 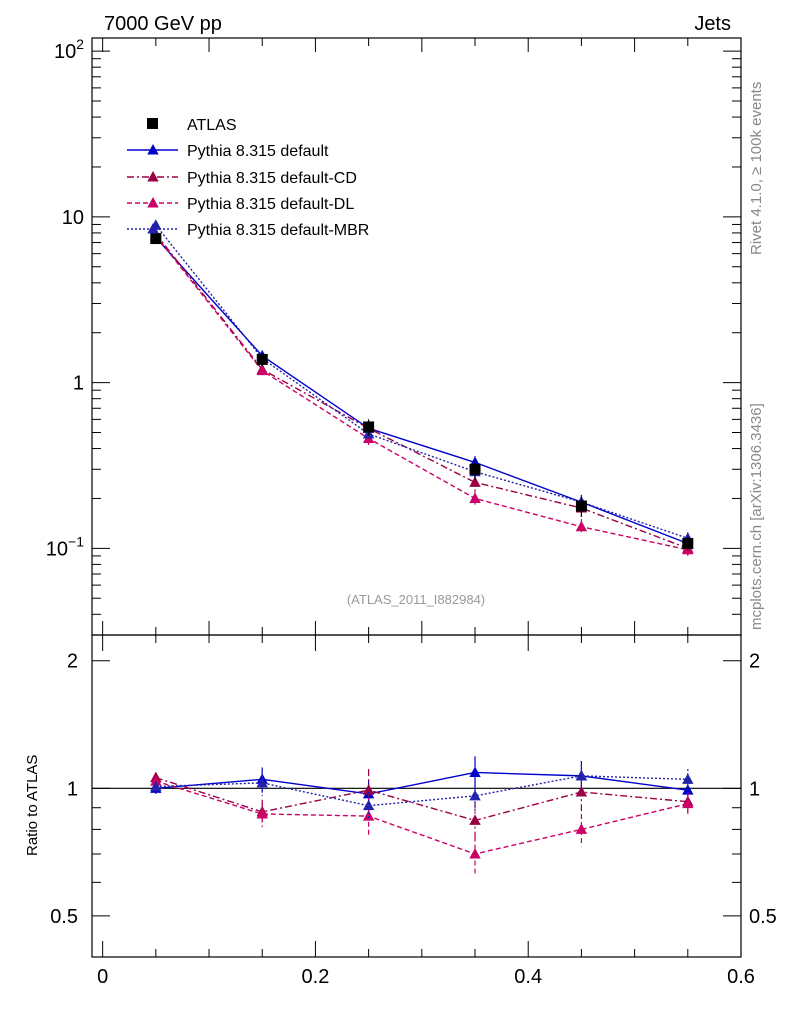 What do you see at coordinates (316, 977) in the screenshot?
I see `x-tick-label: 0.2` at bounding box center [316, 977].